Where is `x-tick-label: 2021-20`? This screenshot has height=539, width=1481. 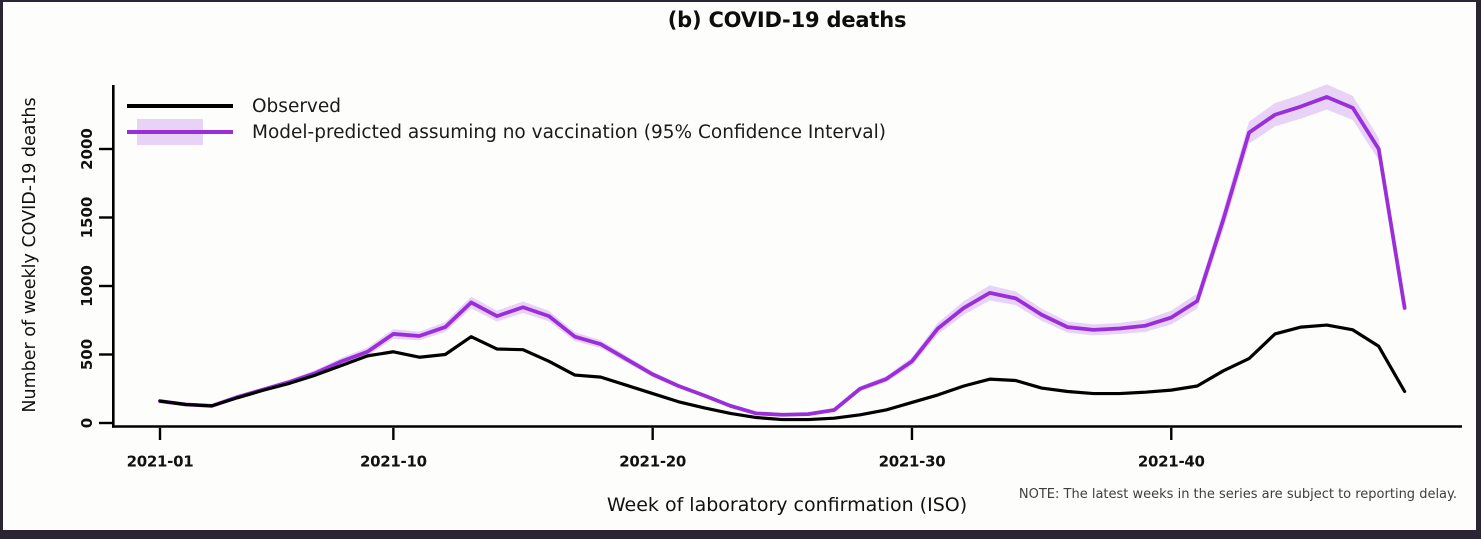
x-tick-label: 2021-20 is located at coordinates (652, 462).